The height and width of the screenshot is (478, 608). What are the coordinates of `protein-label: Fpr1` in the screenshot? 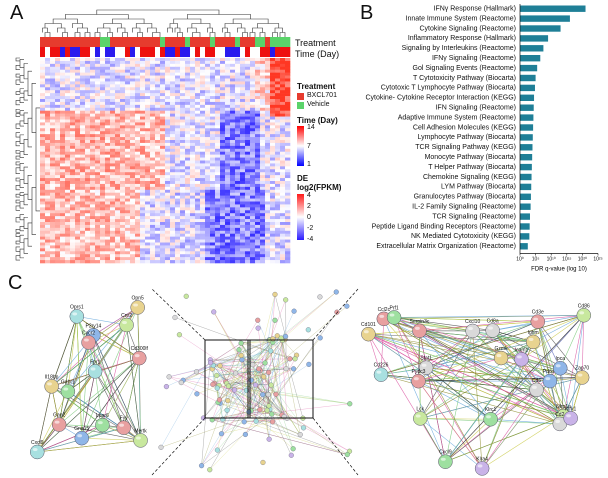 It's located at (95, 362).